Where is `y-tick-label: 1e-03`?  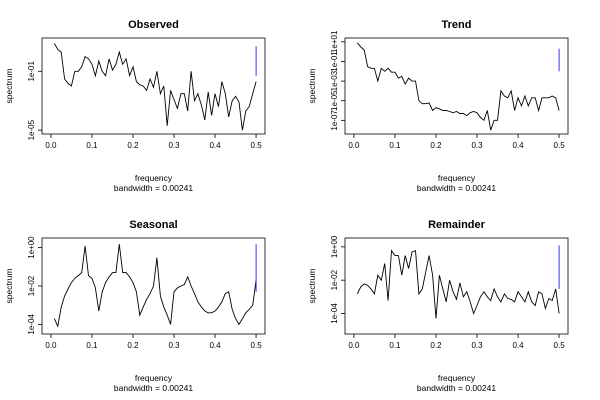 y-tick-label: 1e-03 is located at coordinates (334, 80).